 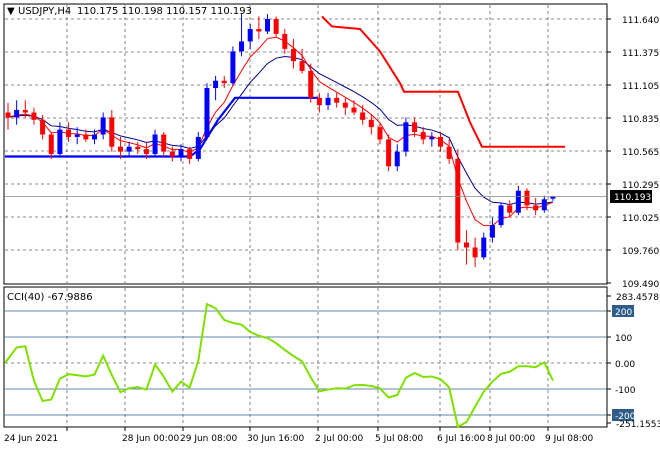 I want to click on time-tick-label: 2 Jul 00:00, so click(x=339, y=439).